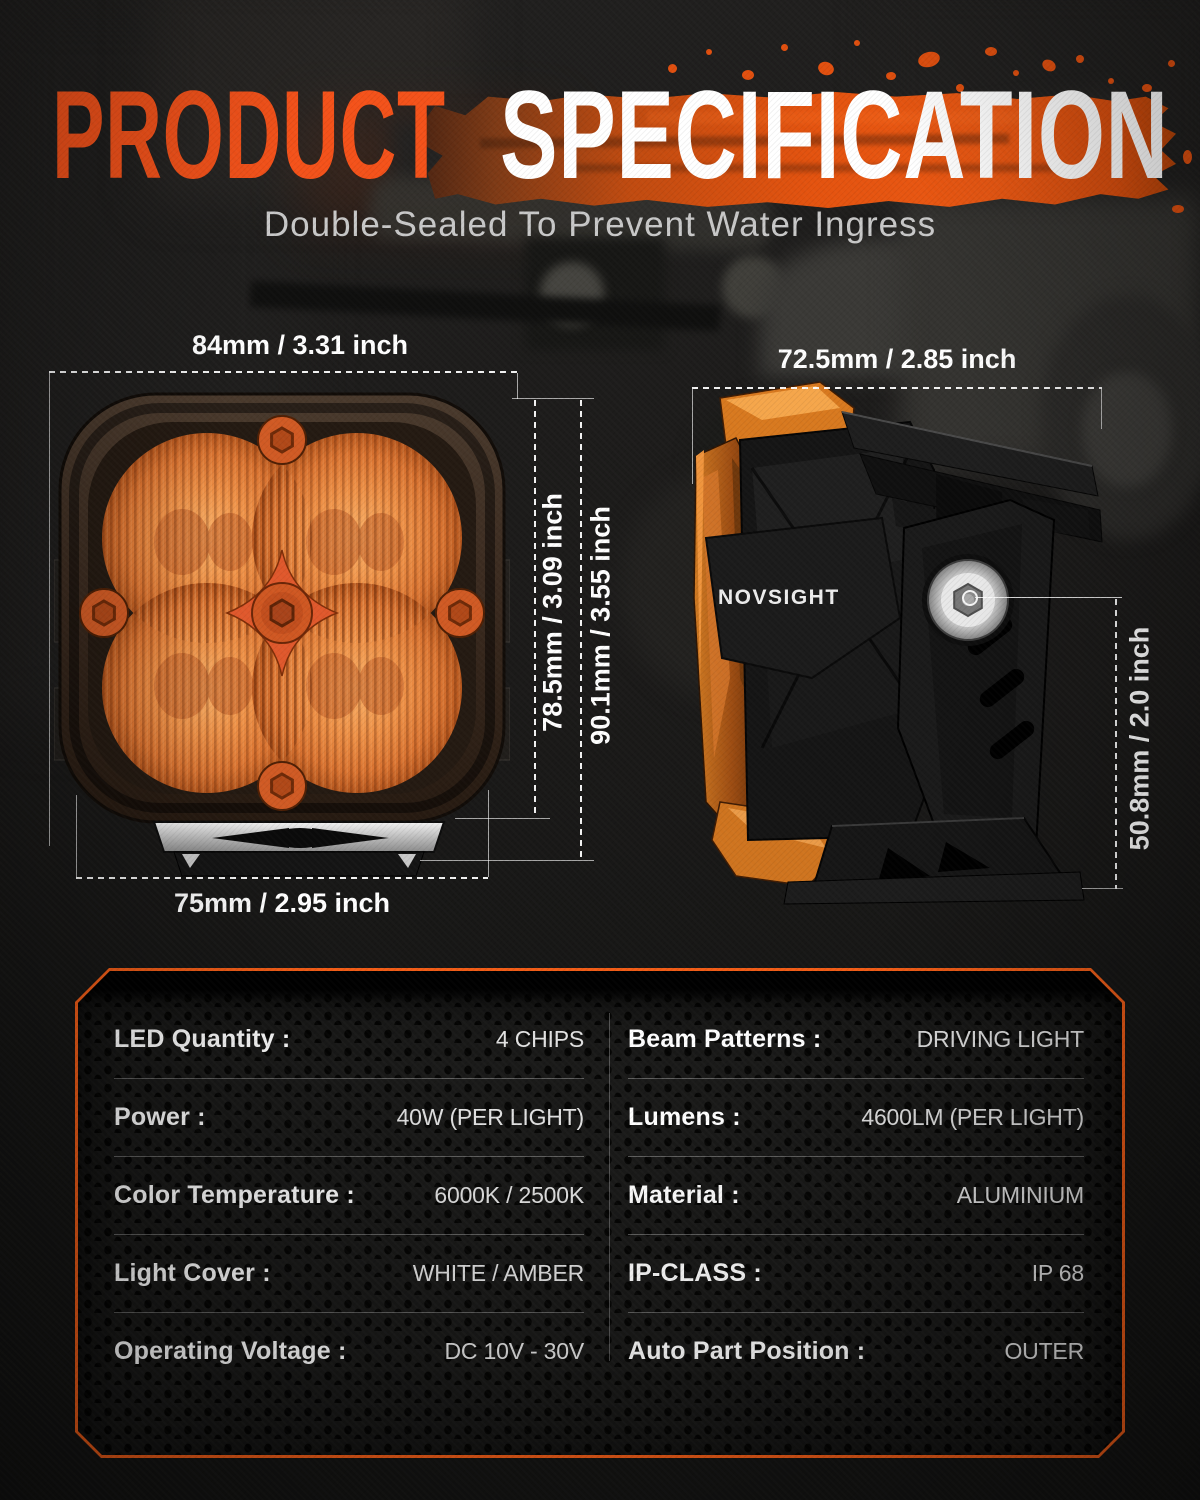  Describe the element at coordinates (498, 1273) in the screenshot. I see `spec-value: WHITE / AMBER` at that location.